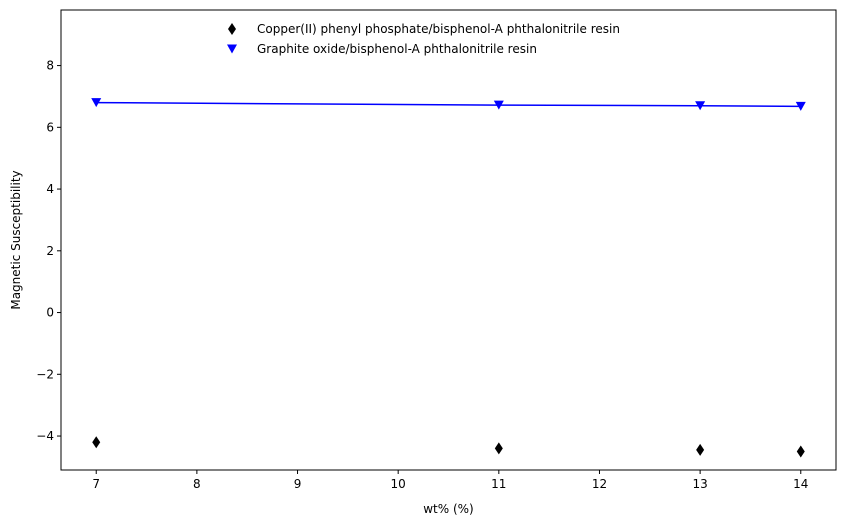 The width and height of the screenshot is (844, 525). I want to click on x-tick-label: 11, so click(498, 484).